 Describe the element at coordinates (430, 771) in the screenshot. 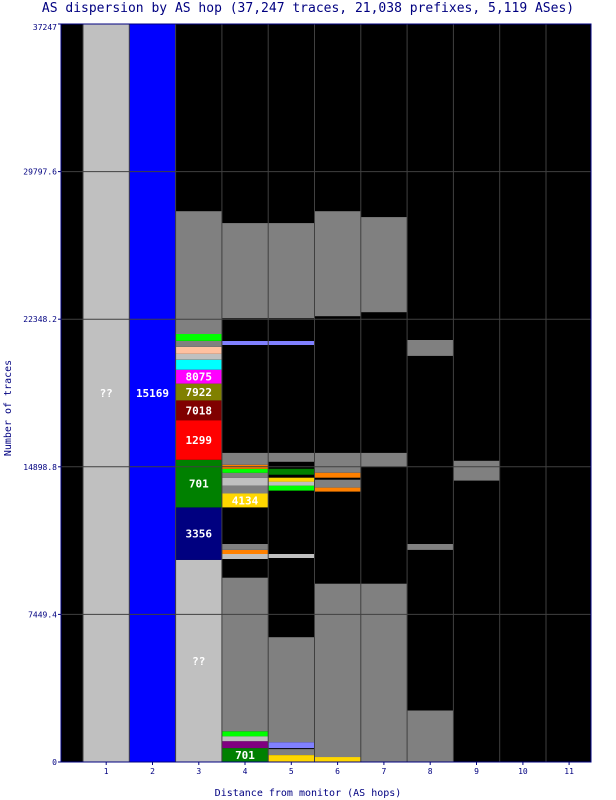

I see `x-tick-label-8: 8` at that location.